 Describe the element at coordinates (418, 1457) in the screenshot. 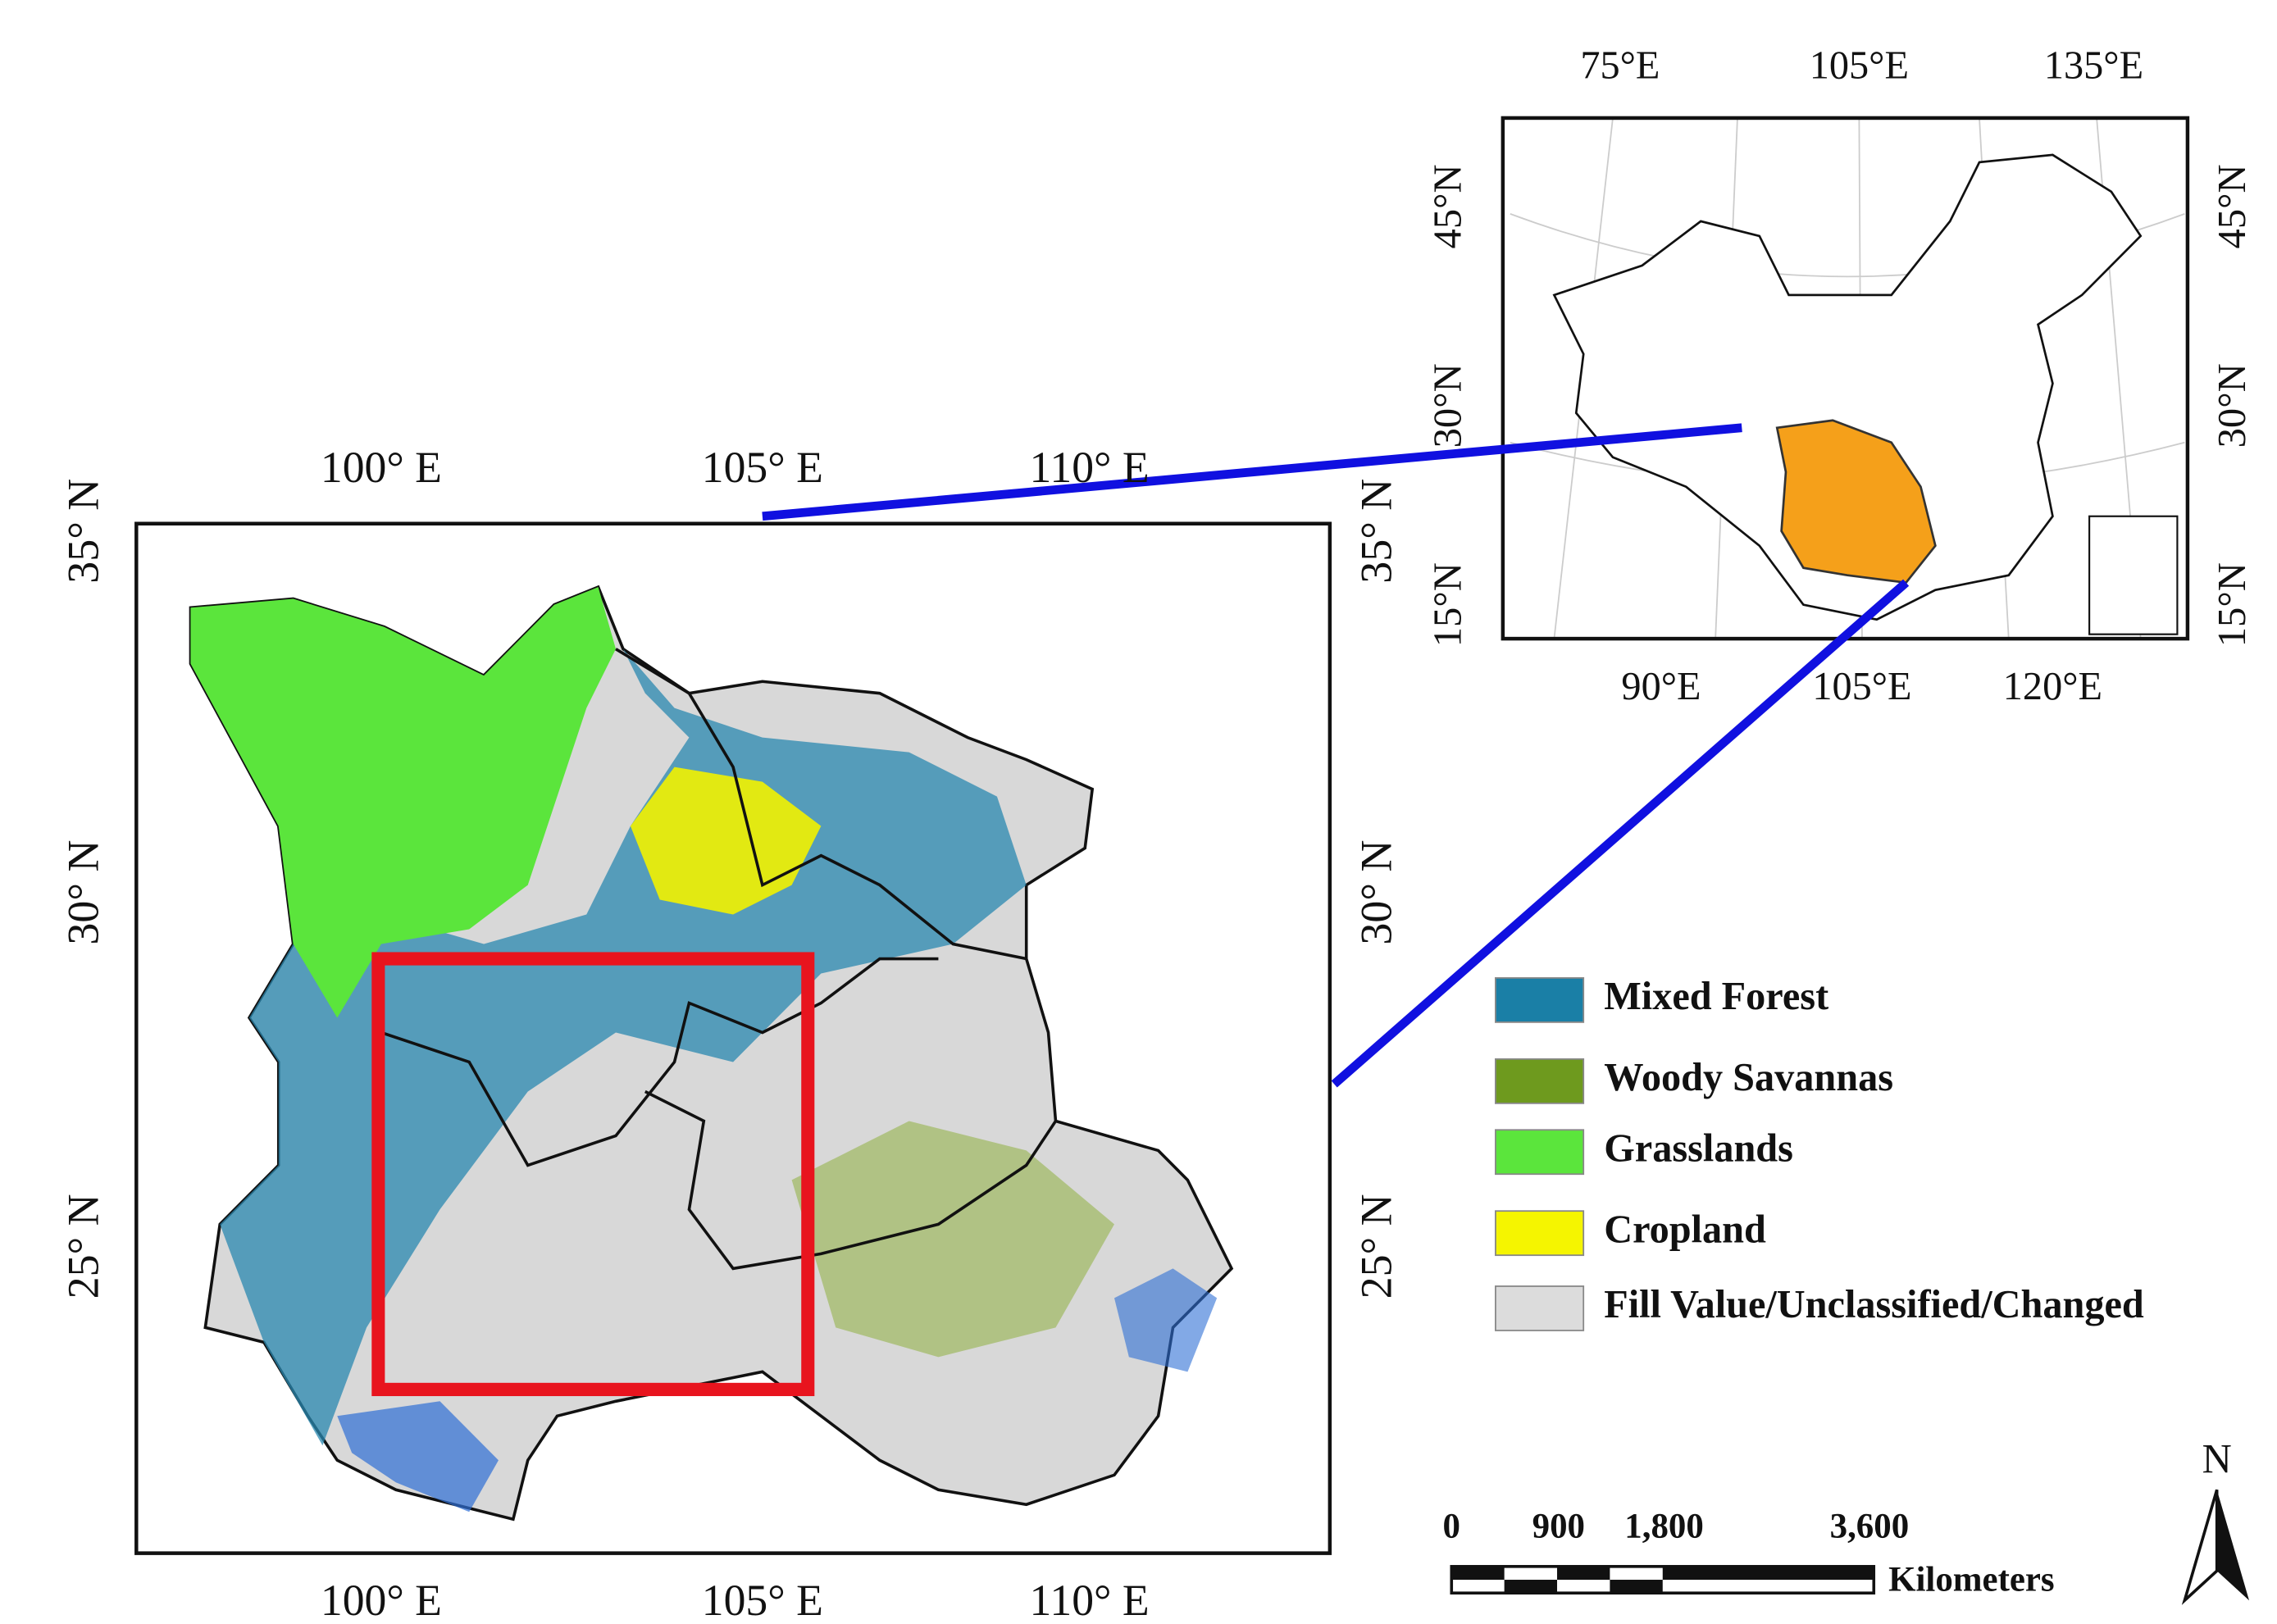

I see `forest-south` at that location.